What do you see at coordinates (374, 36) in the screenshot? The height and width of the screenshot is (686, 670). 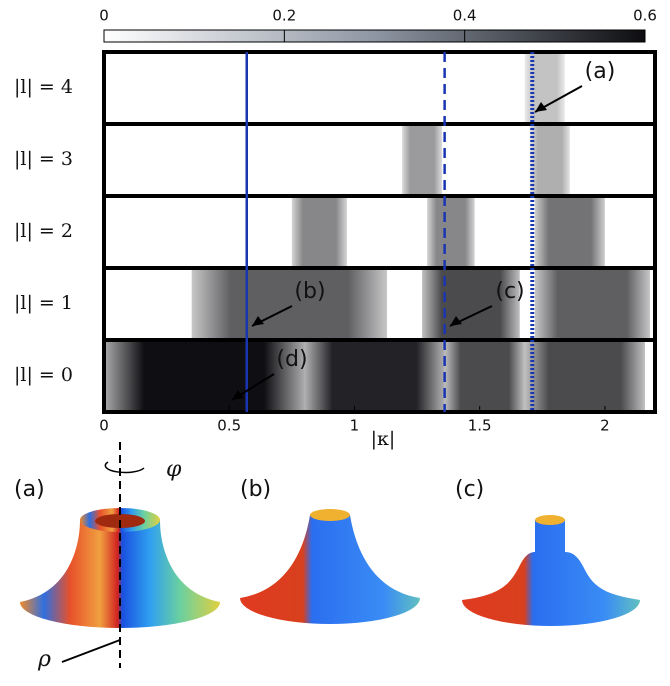 I see `colorbar` at bounding box center [374, 36].